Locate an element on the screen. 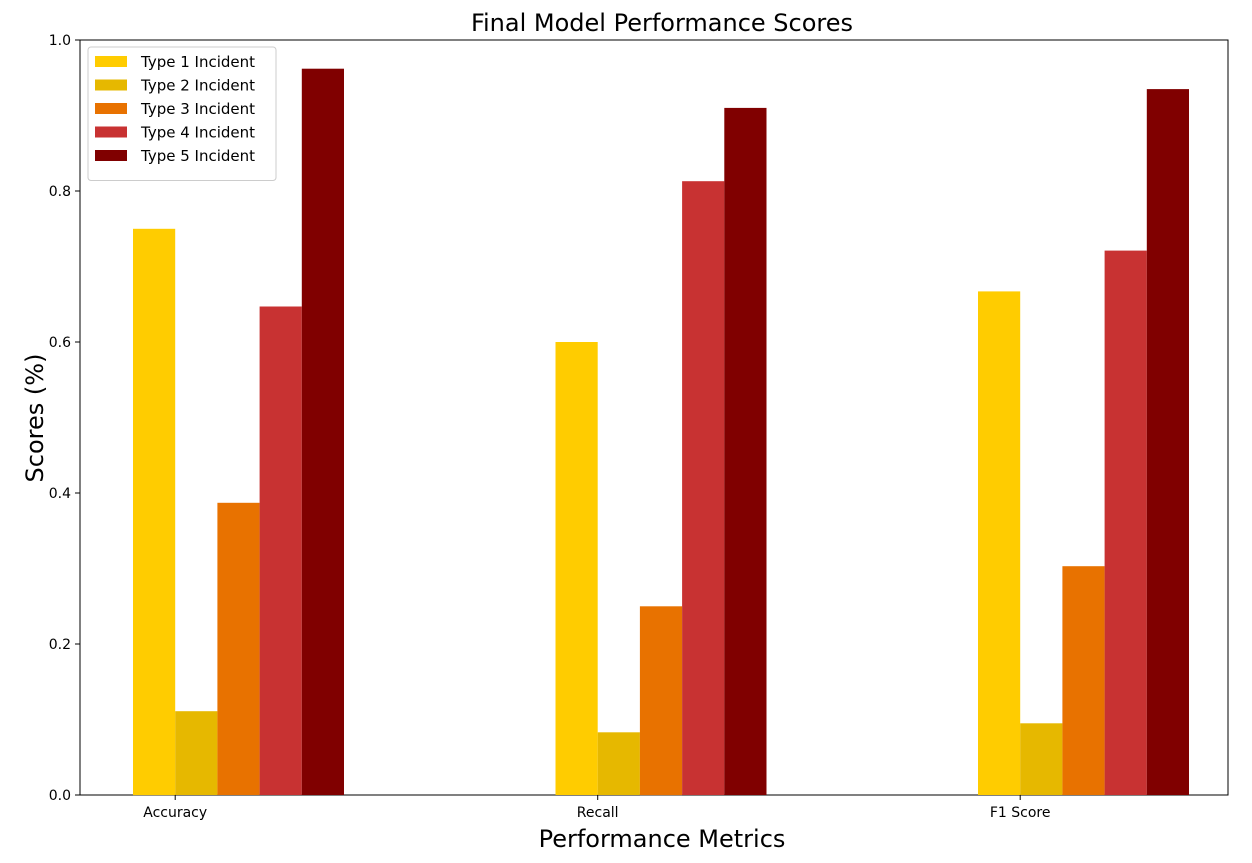 Image resolution: width=1252 pixels, height=863 pixels. x-tick-label: Accuracy is located at coordinates (175, 813).